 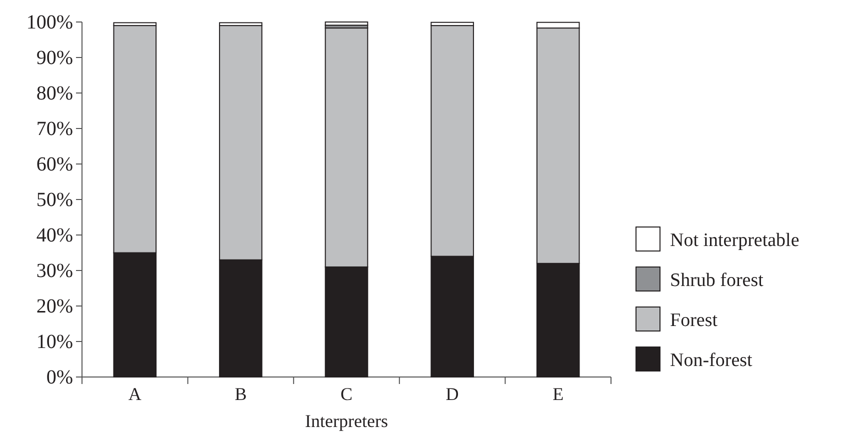 I want to click on legend-label: Forest, so click(x=694, y=320).